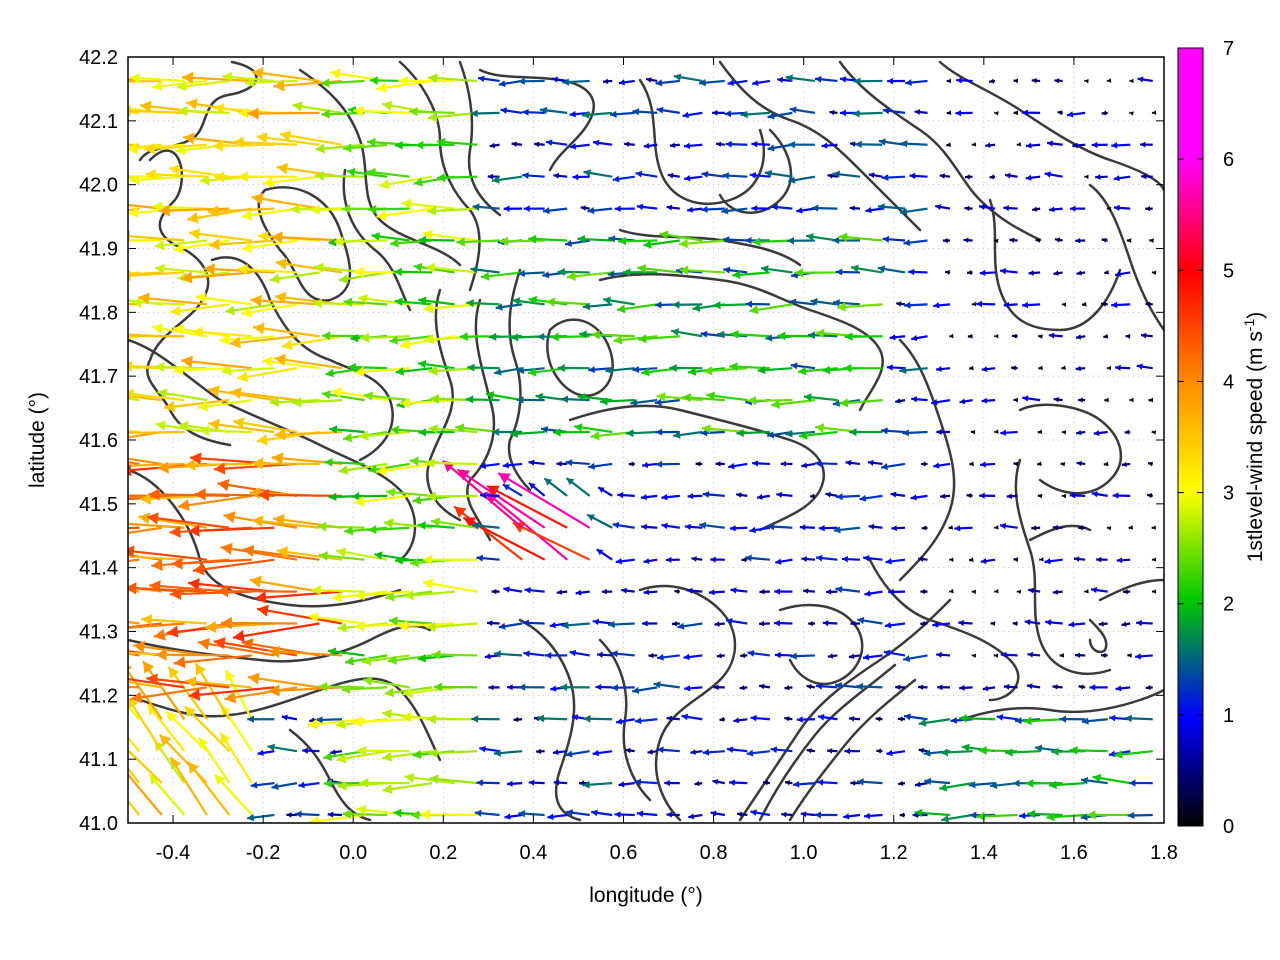  Describe the element at coordinates (98, 250) in the screenshot. I see `y-tick-label: 41.9` at that location.